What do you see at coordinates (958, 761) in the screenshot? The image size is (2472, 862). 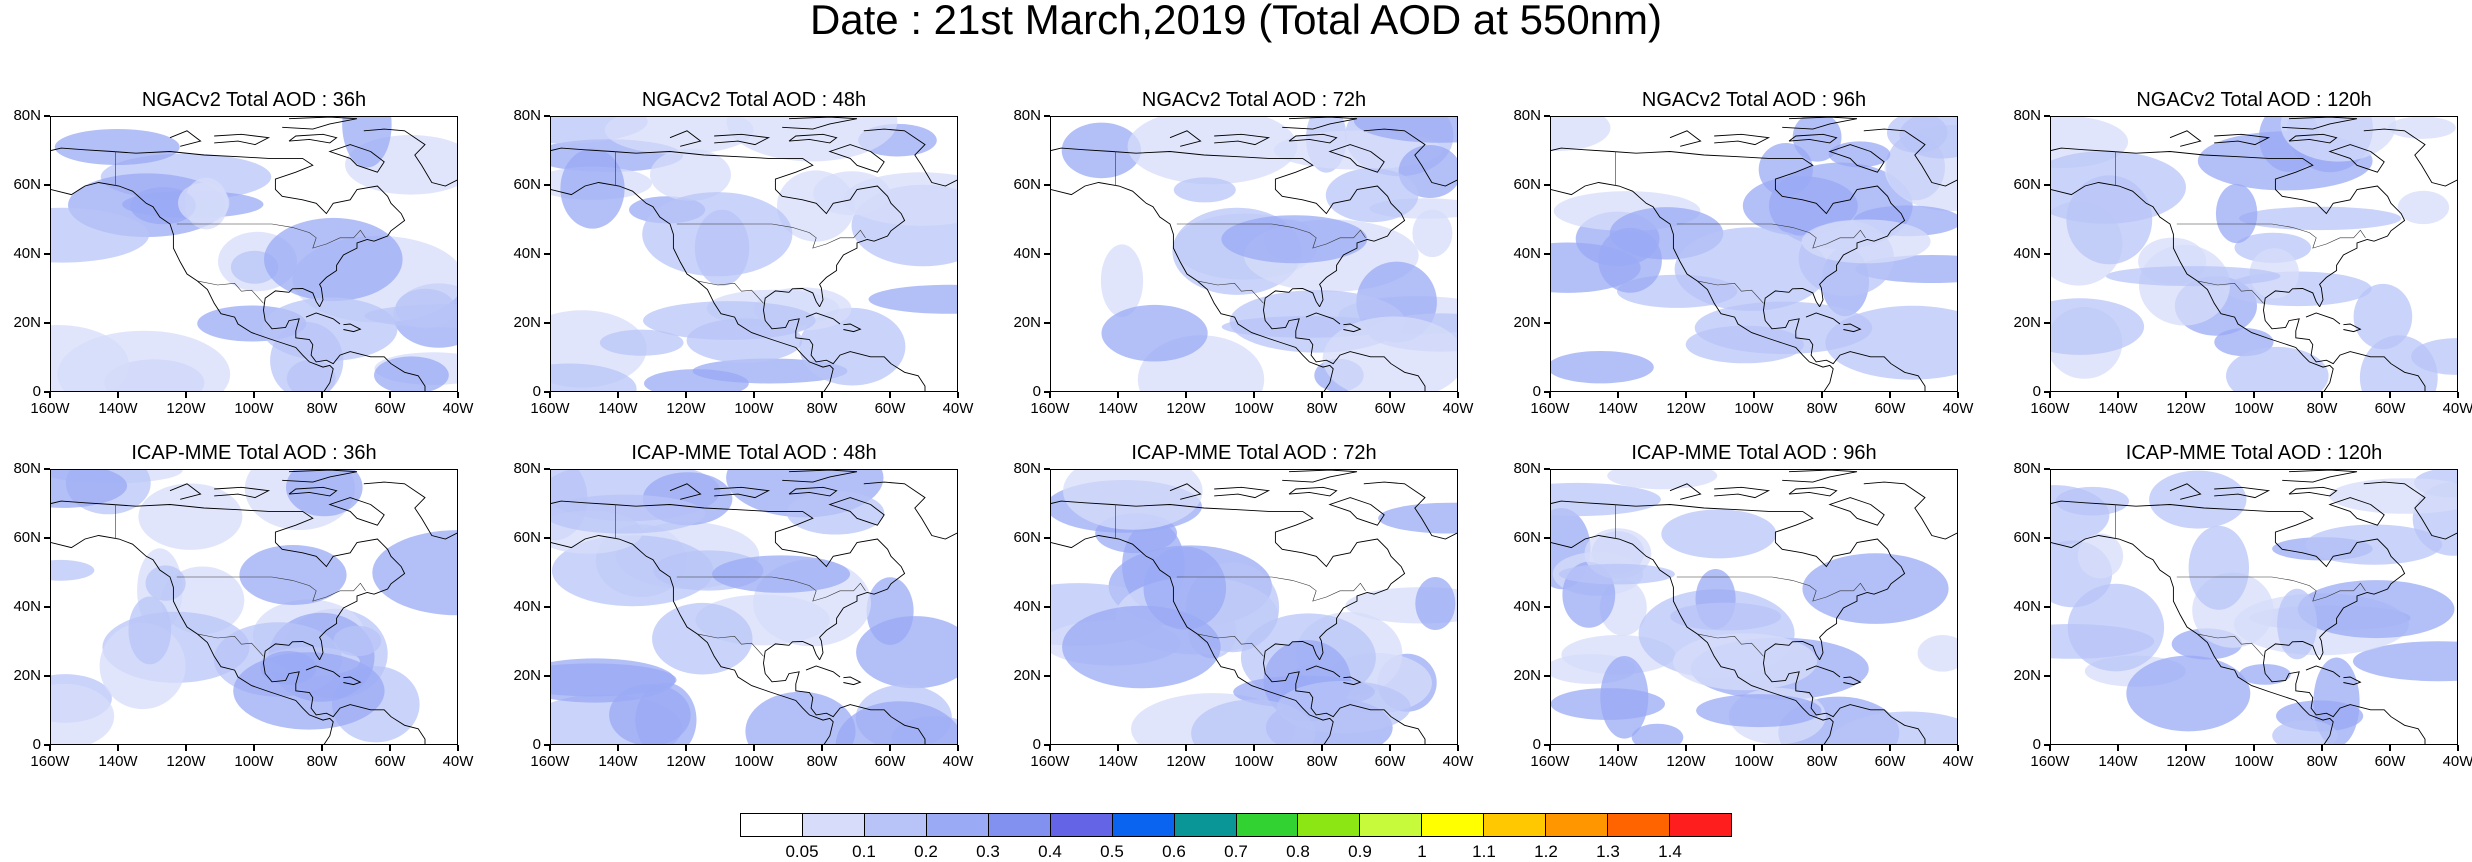 I see `x-tick-label: 40W` at bounding box center [958, 761].